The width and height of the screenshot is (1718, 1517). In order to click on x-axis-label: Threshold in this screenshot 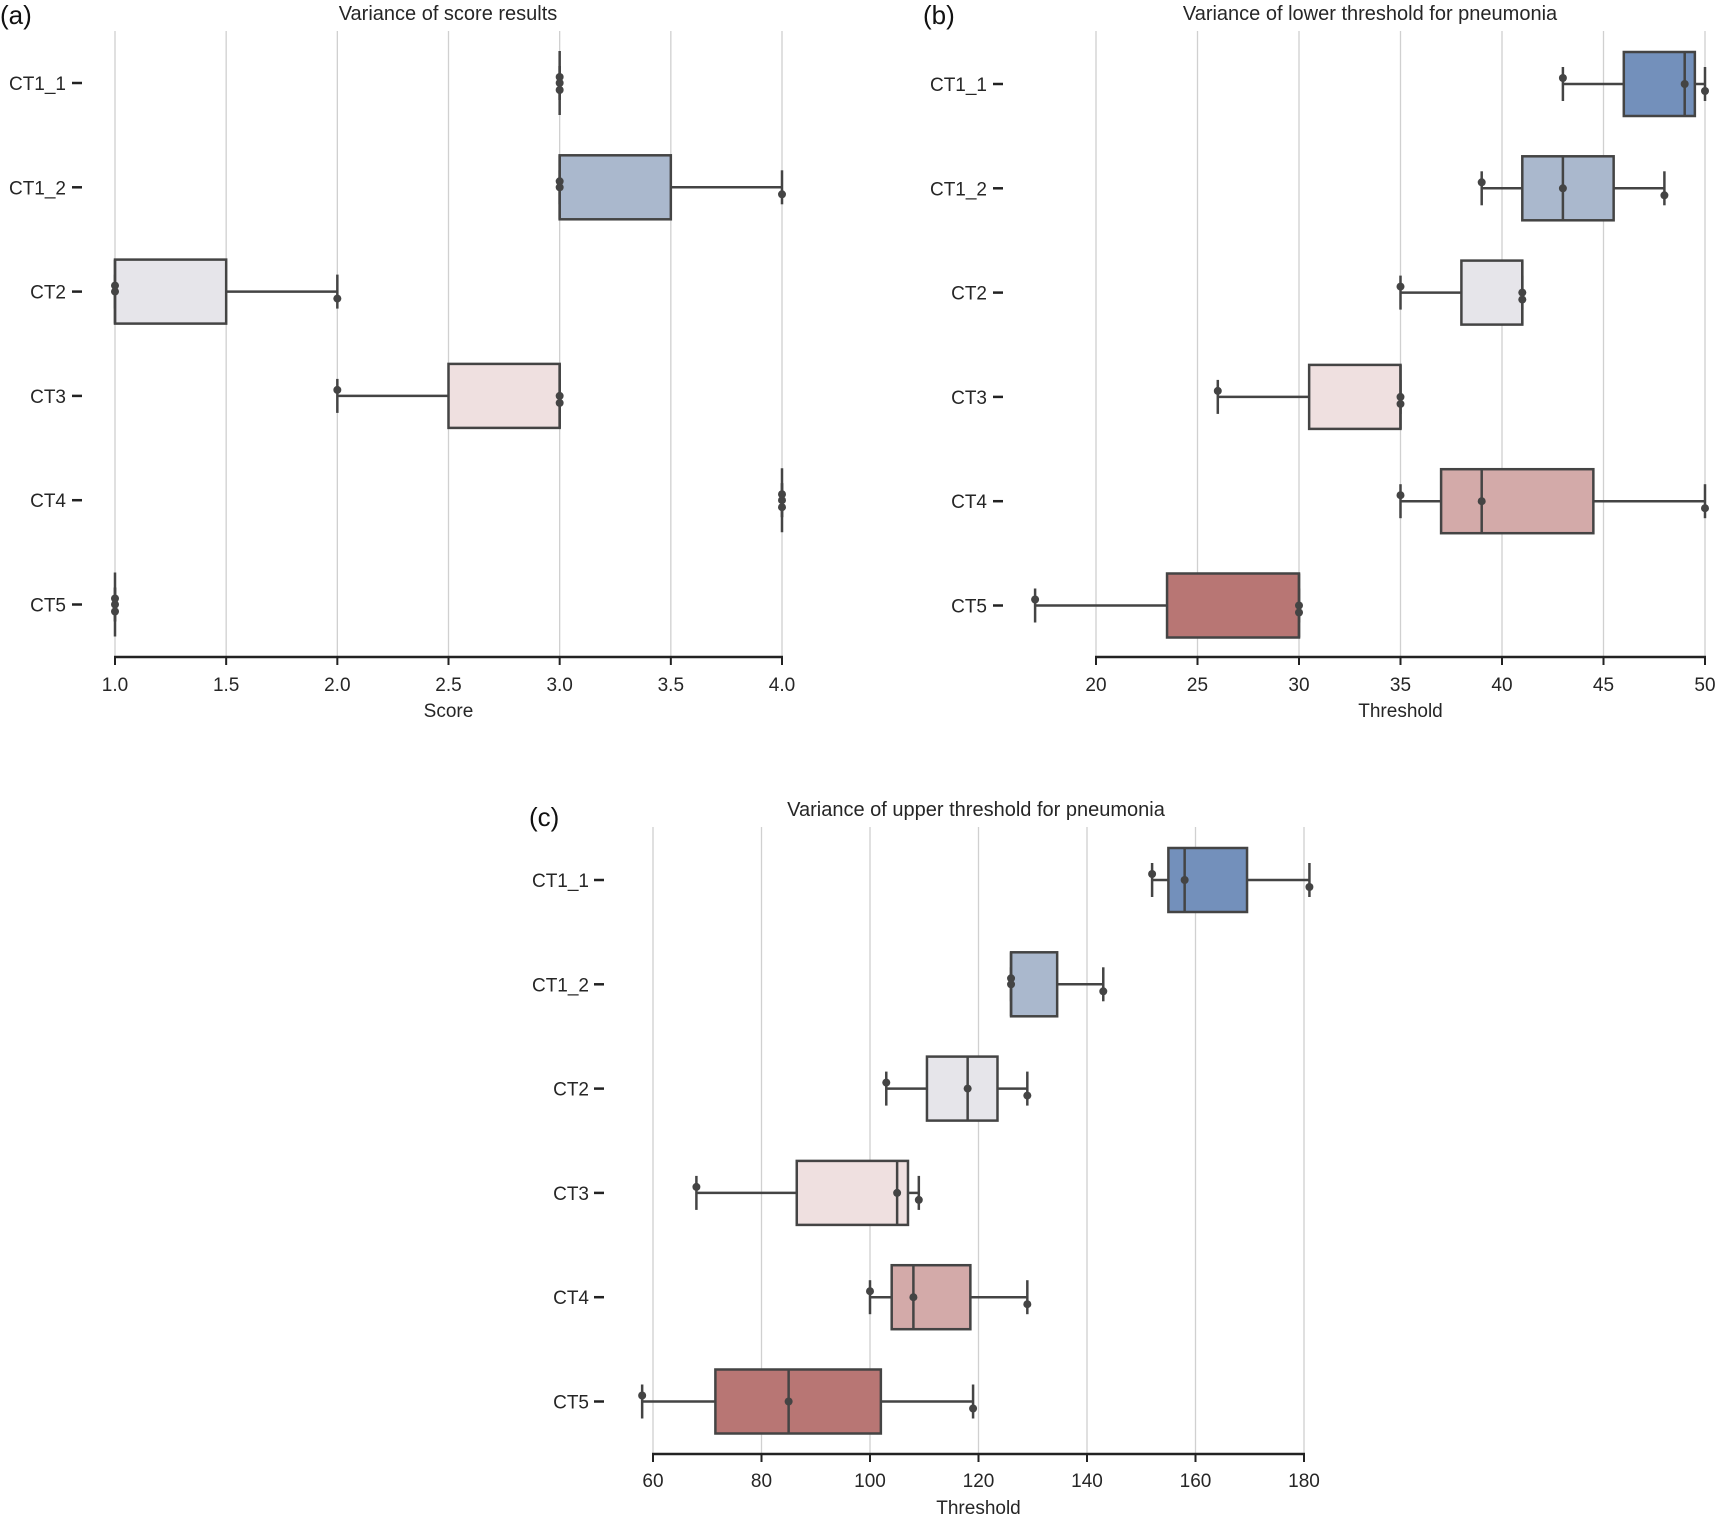, I will do `click(1400, 711)`.